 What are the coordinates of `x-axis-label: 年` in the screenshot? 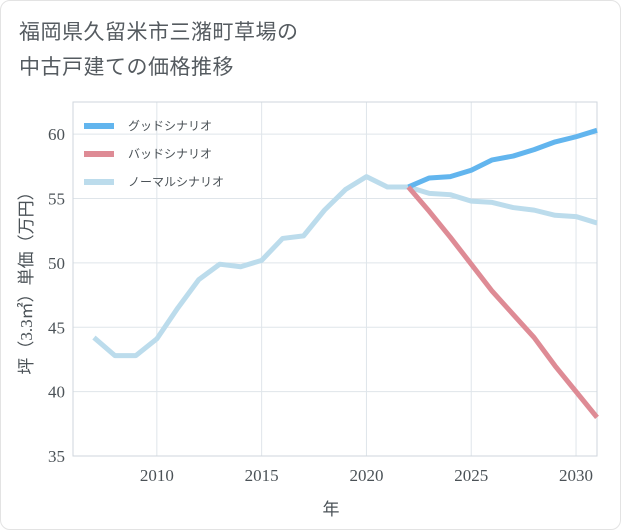 It's located at (331, 509).